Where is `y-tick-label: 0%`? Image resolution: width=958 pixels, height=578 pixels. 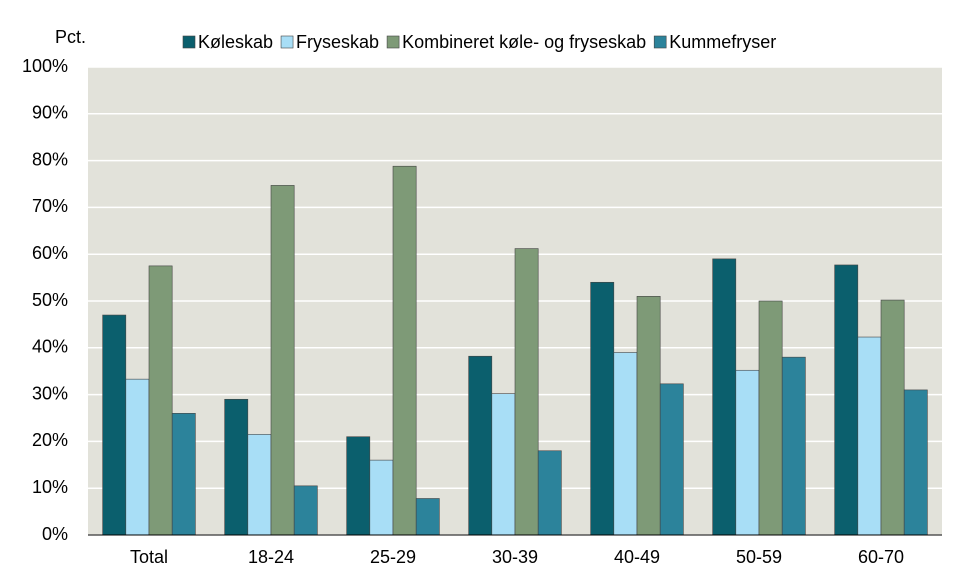
y-tick-label: 0% is located at coordinates (55, 534).